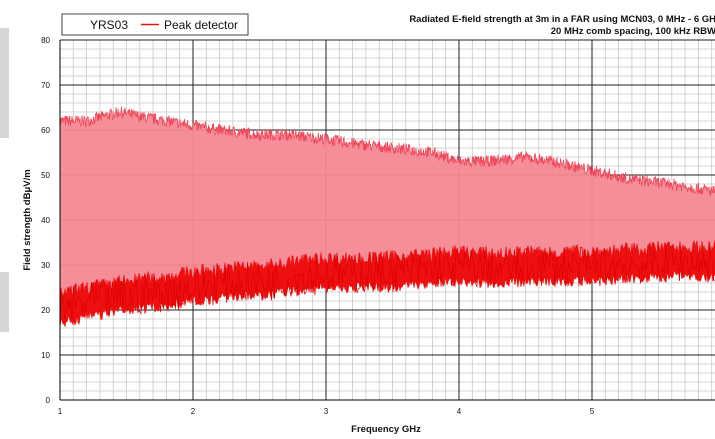  What do you see at coordinates (45, 355) in the screenshot?
I see `y-tick-label: 10` at bounding box center [45, 355].